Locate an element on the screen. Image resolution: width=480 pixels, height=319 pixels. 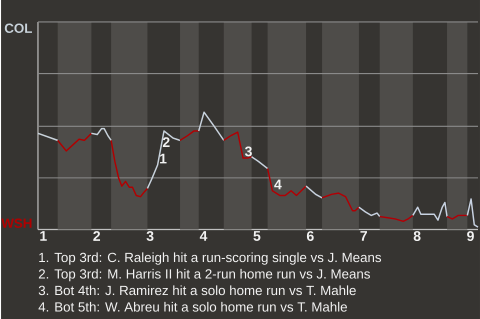
text: 1. Top 3rd: C. Raleigh hit a run-scoring single vs J. Means is located at coordinates (210, 258).